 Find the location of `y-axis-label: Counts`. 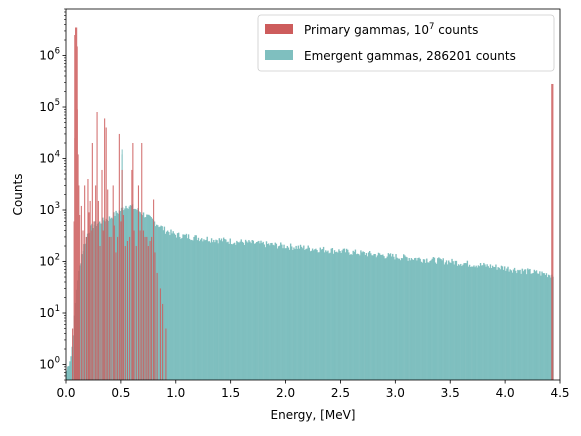

y-axis-label: Counts is located at coordinates (18, 195).